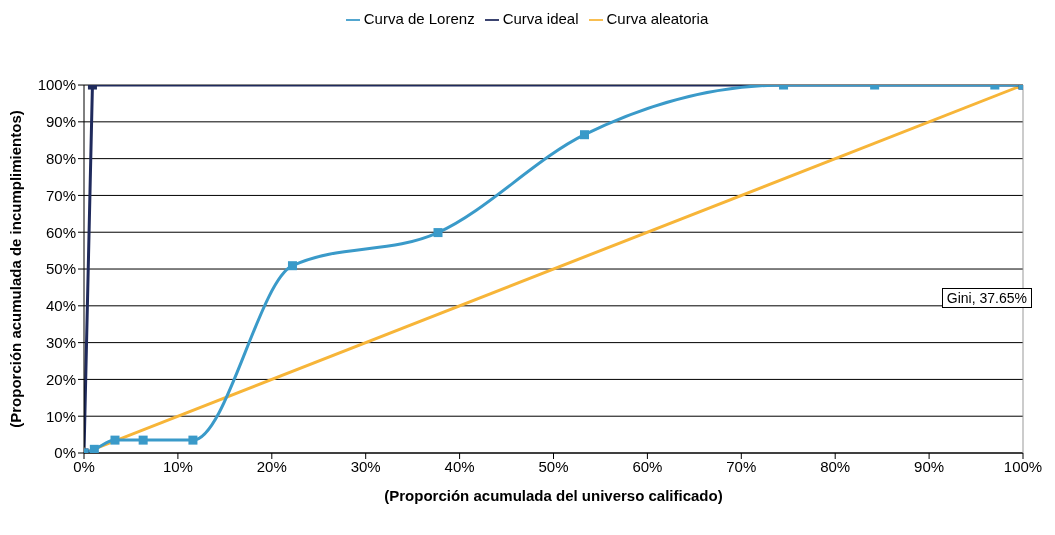 The width and height of the screenshot is (1055, 535). What do you see at coordinates (177, 466) in the screenshot?
I see `x-tick-label: 10%` at bounding box center [177, 466].